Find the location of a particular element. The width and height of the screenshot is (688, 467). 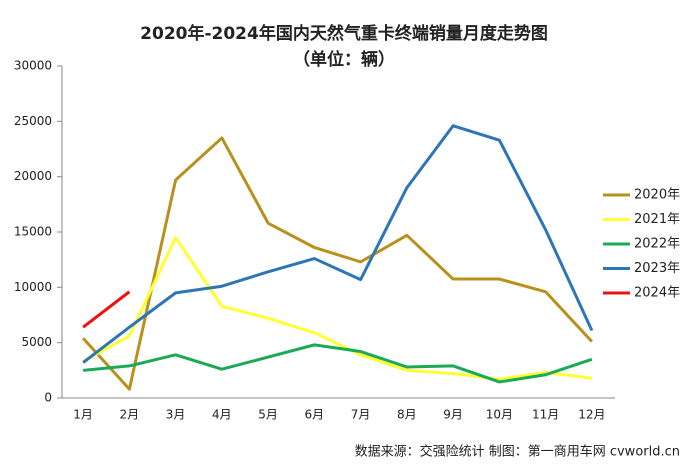

legend-label: 2022年 is located at coordinates (657, 244).